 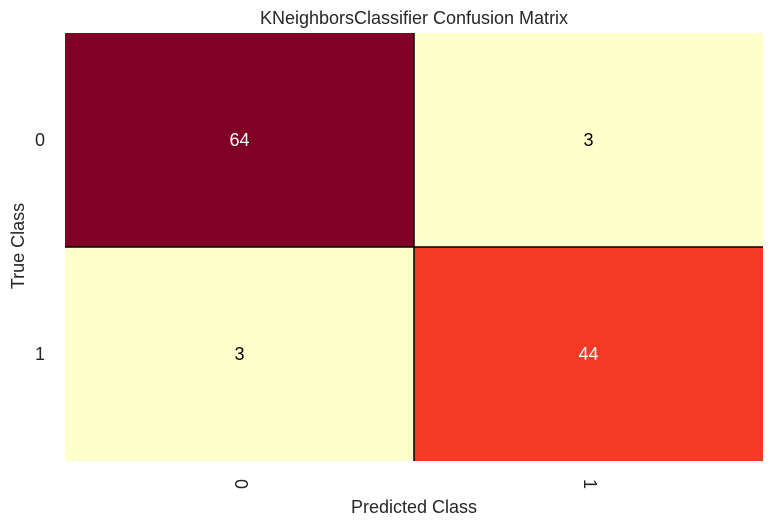 I want to click on cell-value-1-1: 44, so click(x=588, y=354).